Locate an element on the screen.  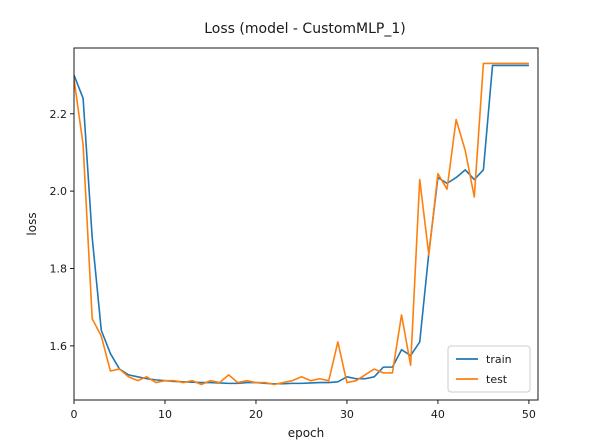
x-tick-label: 40 is located at coordinates (438, 414).